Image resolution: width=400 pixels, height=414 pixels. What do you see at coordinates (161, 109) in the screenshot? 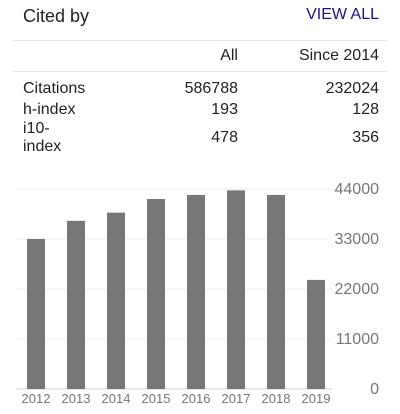
I see `metric-value-all: 193` at bounding box center [161, 109].